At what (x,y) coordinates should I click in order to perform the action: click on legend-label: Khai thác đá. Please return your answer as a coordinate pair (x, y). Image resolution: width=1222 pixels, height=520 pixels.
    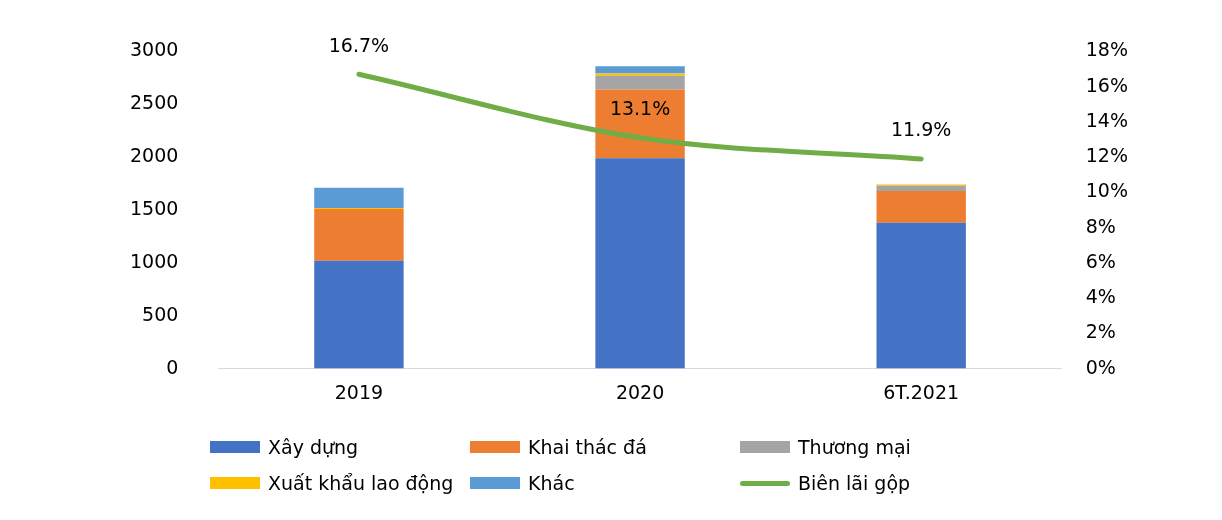
    Looking at the image, I should click on (587, 447).